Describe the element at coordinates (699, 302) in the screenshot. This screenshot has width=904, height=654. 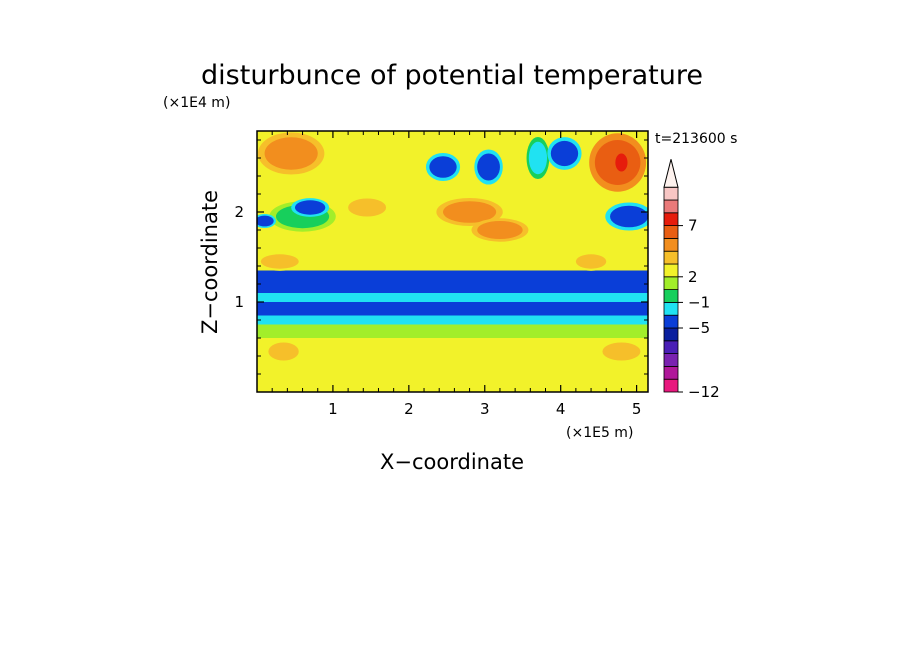
I see `colorbar-label-2: −1` at that location.